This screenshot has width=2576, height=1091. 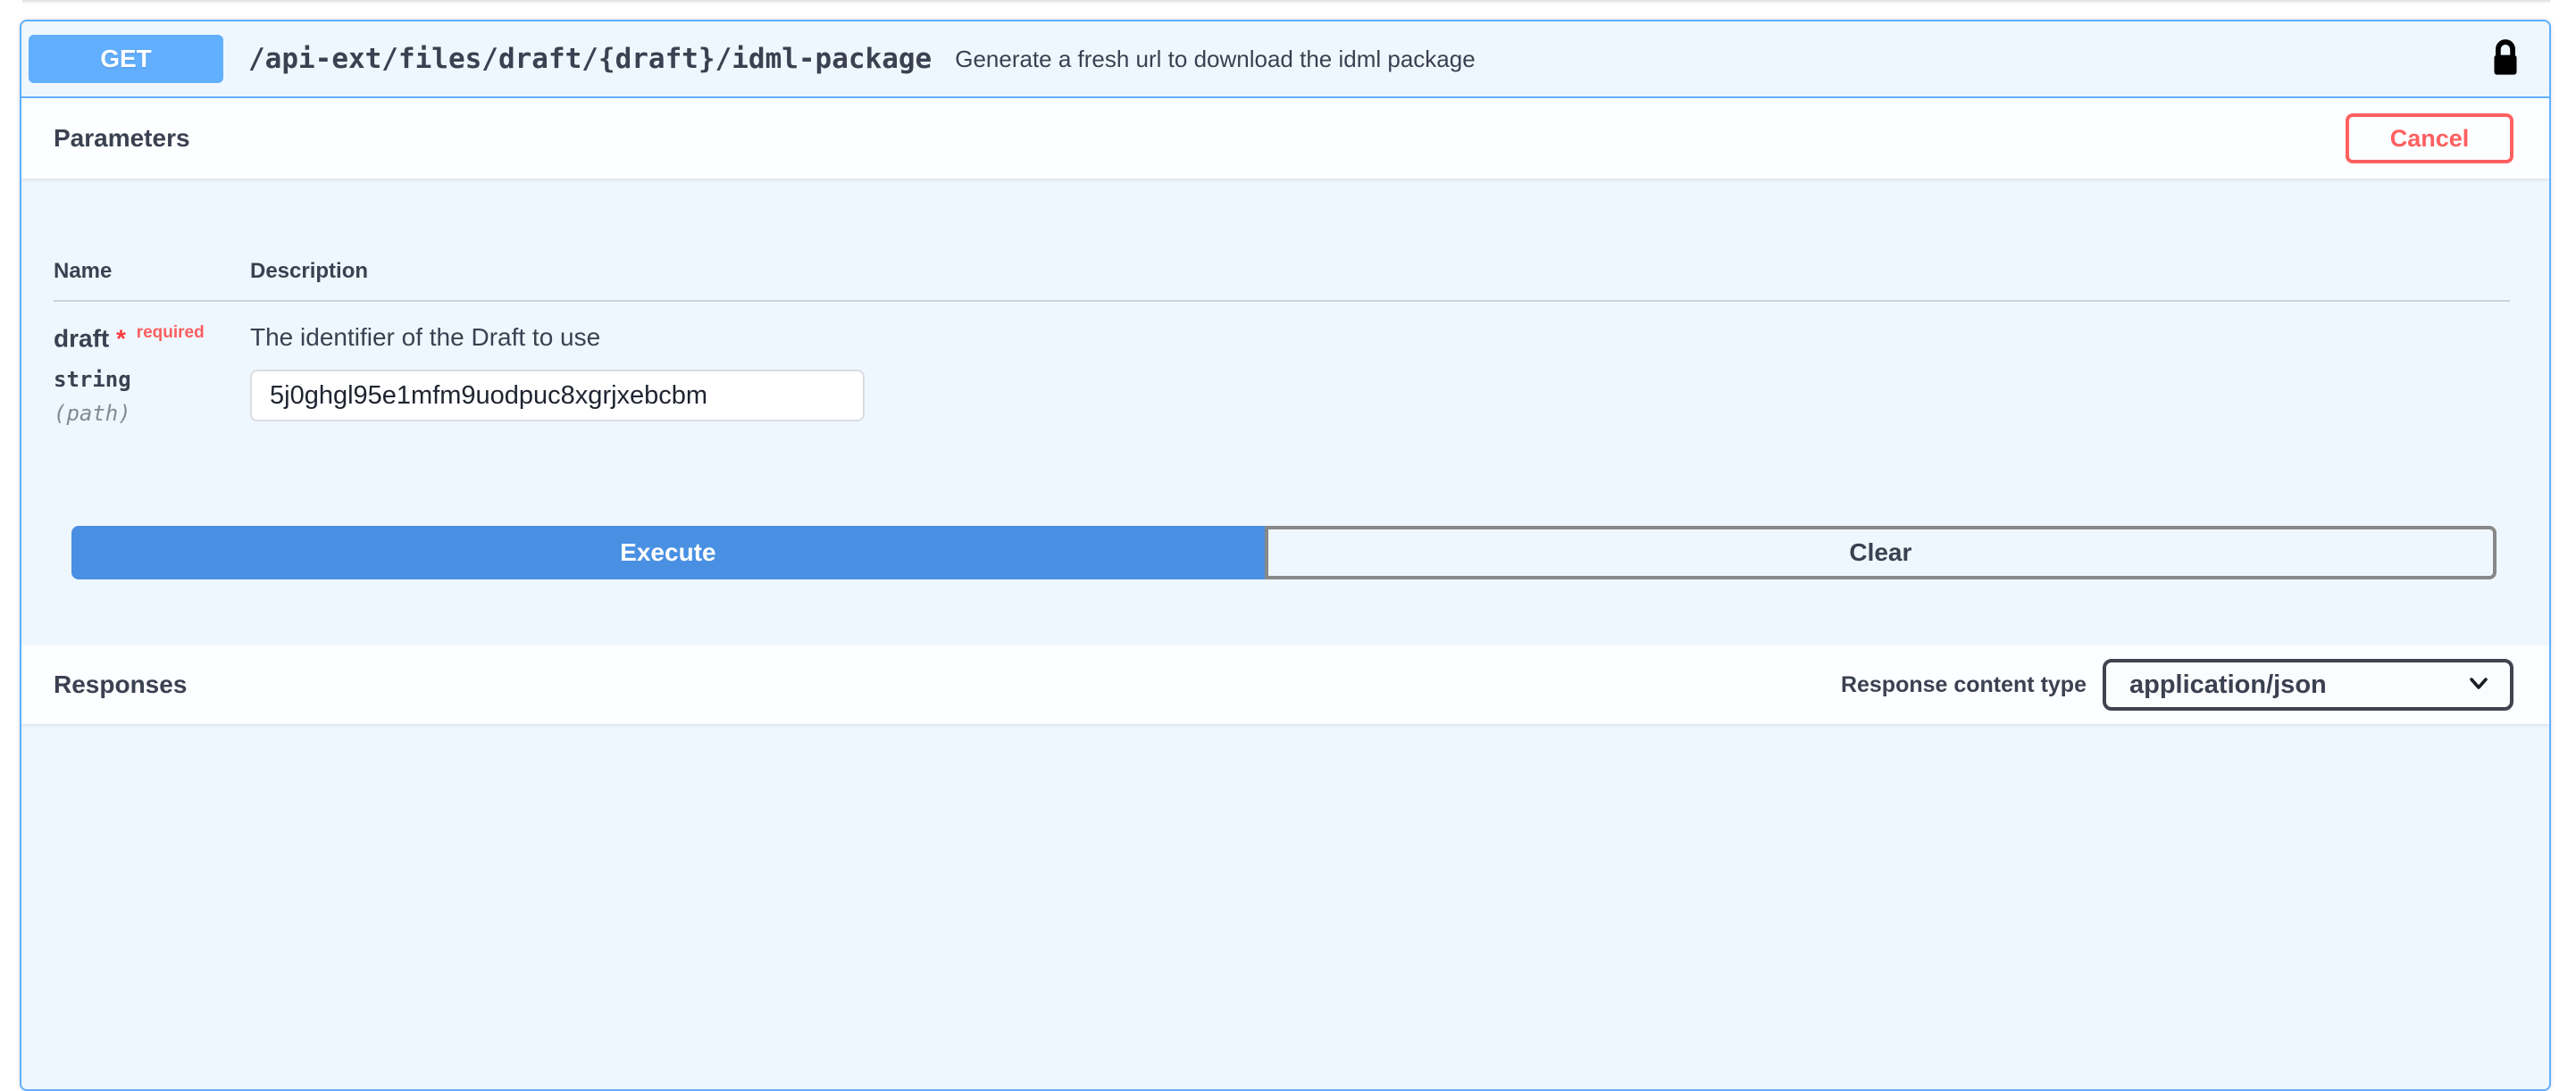 What do you see at coordinates (152, 374) in the screenshot?
I see `parameter-meta-cell: draft * required string (path)` at bounding box center [152, 374].